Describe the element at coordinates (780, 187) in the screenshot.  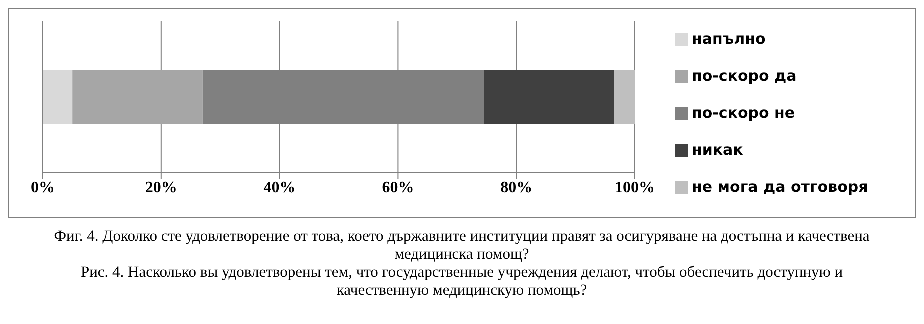
I see `legend-label: не мога да отговоря` at that location.